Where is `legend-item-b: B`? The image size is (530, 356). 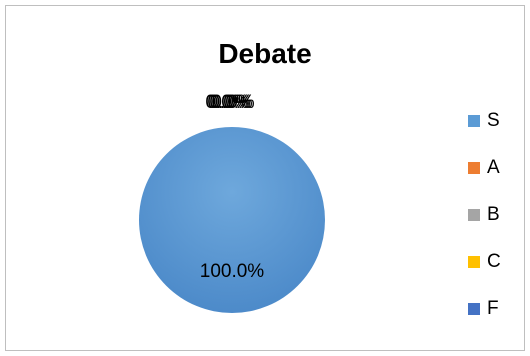
legend-item-b: B is located at coordinates (484, 214).